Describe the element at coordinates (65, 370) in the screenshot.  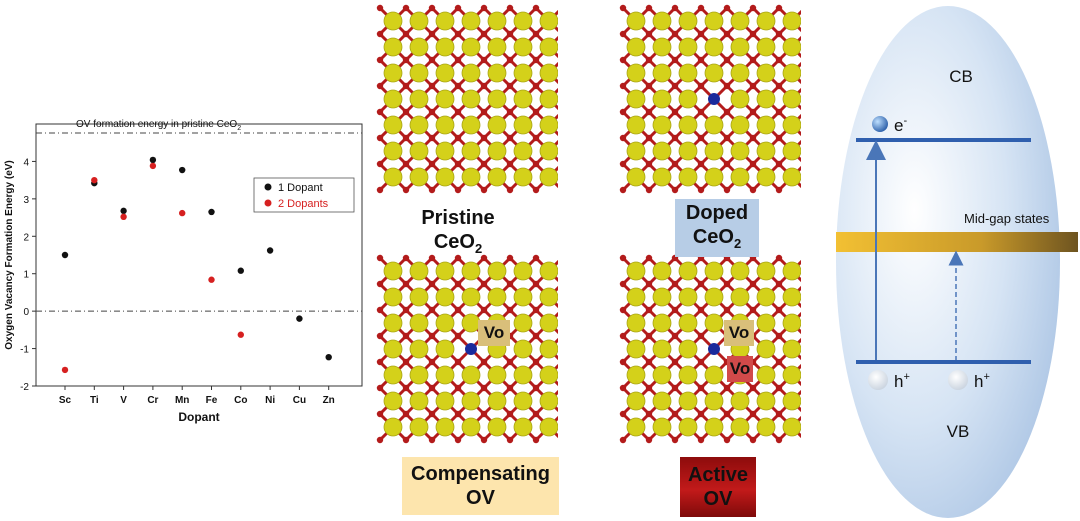
I see `data-point-2-dopants-sc` at that location.